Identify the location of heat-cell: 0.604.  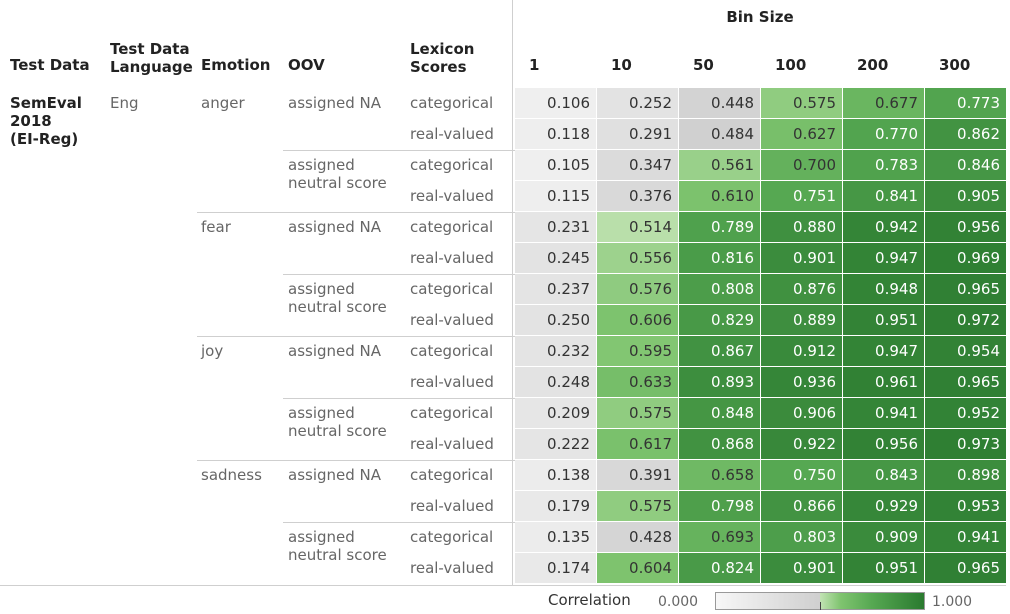
(638, 568).